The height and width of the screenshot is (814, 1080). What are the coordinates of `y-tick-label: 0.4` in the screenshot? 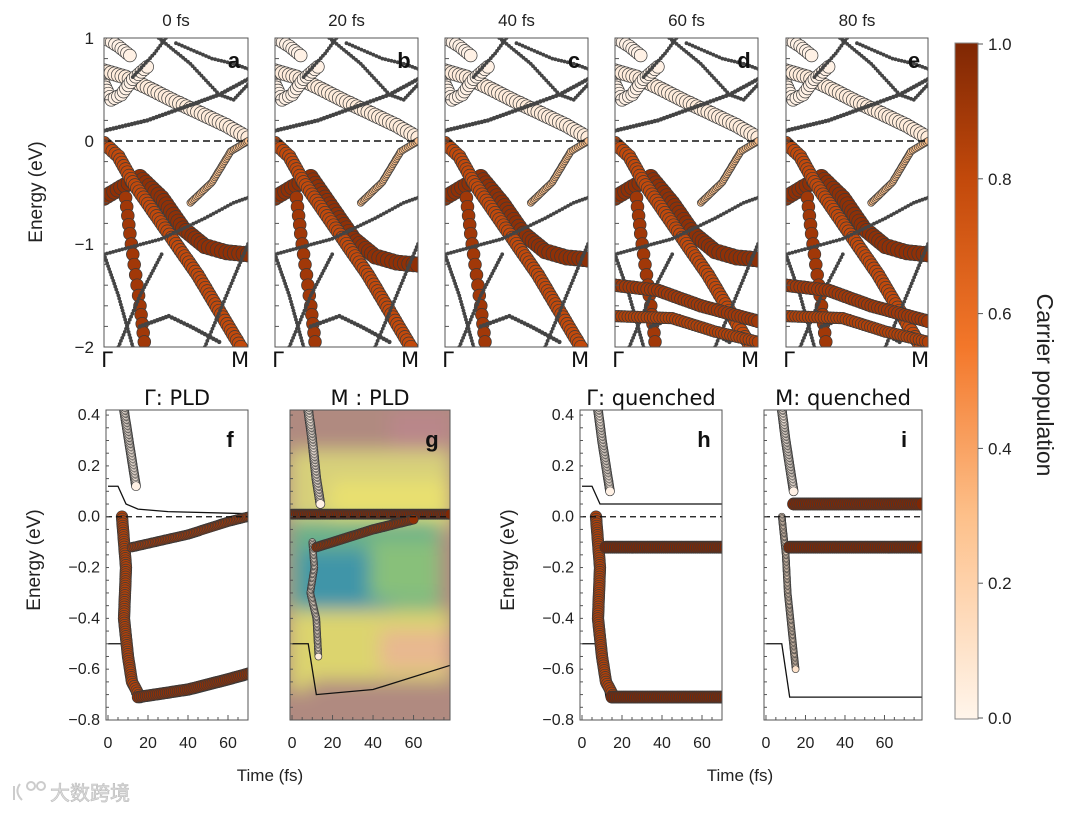 It's located at (89, 415).